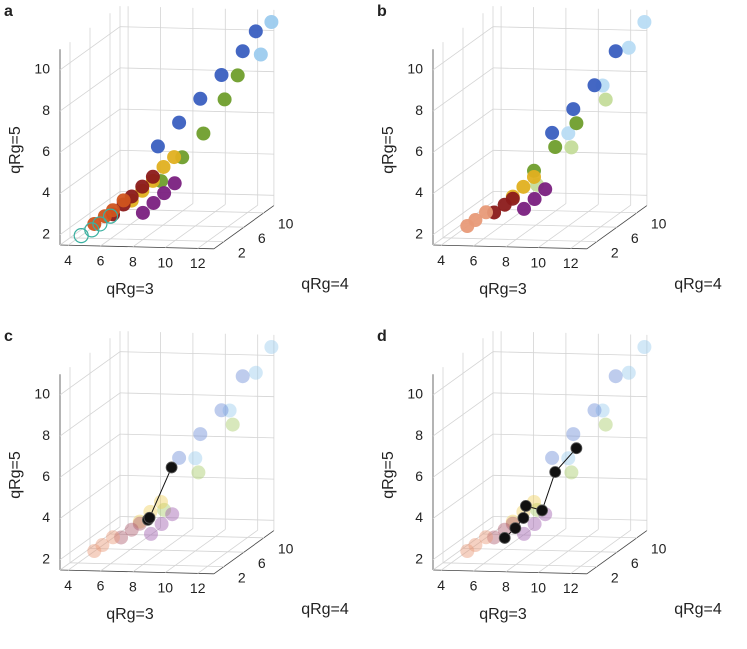 The height and width of the screenshot is (649, 747). Describe the element at coordinates (133, 262) in the screenshot. I see `x-tick-label: 8` at that location.